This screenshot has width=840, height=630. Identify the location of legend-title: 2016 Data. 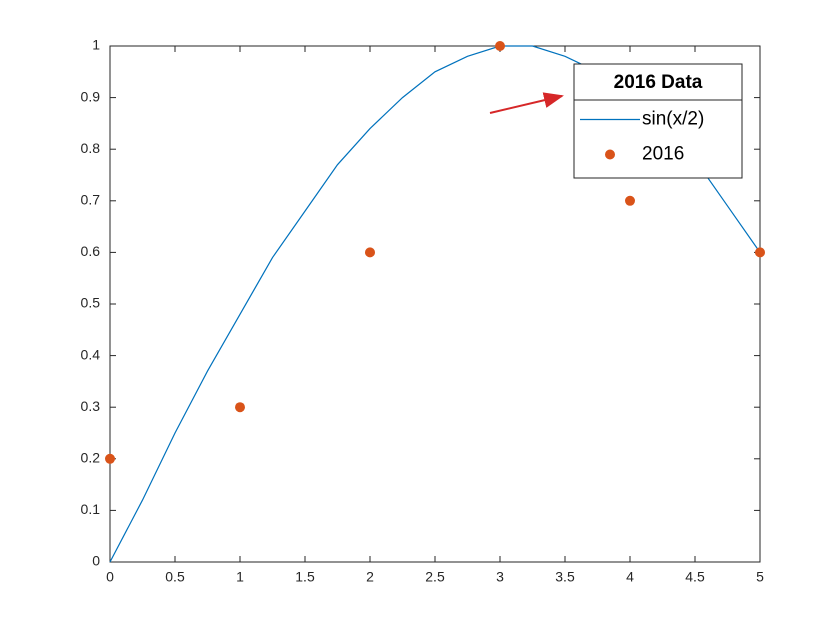
(658, 82).